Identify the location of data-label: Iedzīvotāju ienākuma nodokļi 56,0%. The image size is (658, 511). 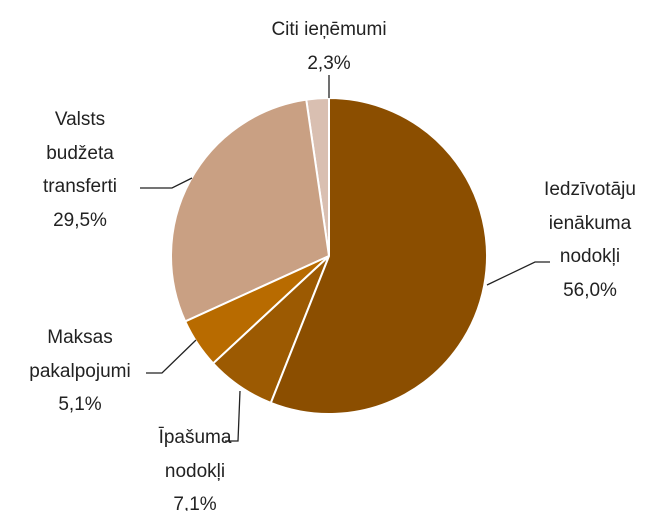
(590, 240).